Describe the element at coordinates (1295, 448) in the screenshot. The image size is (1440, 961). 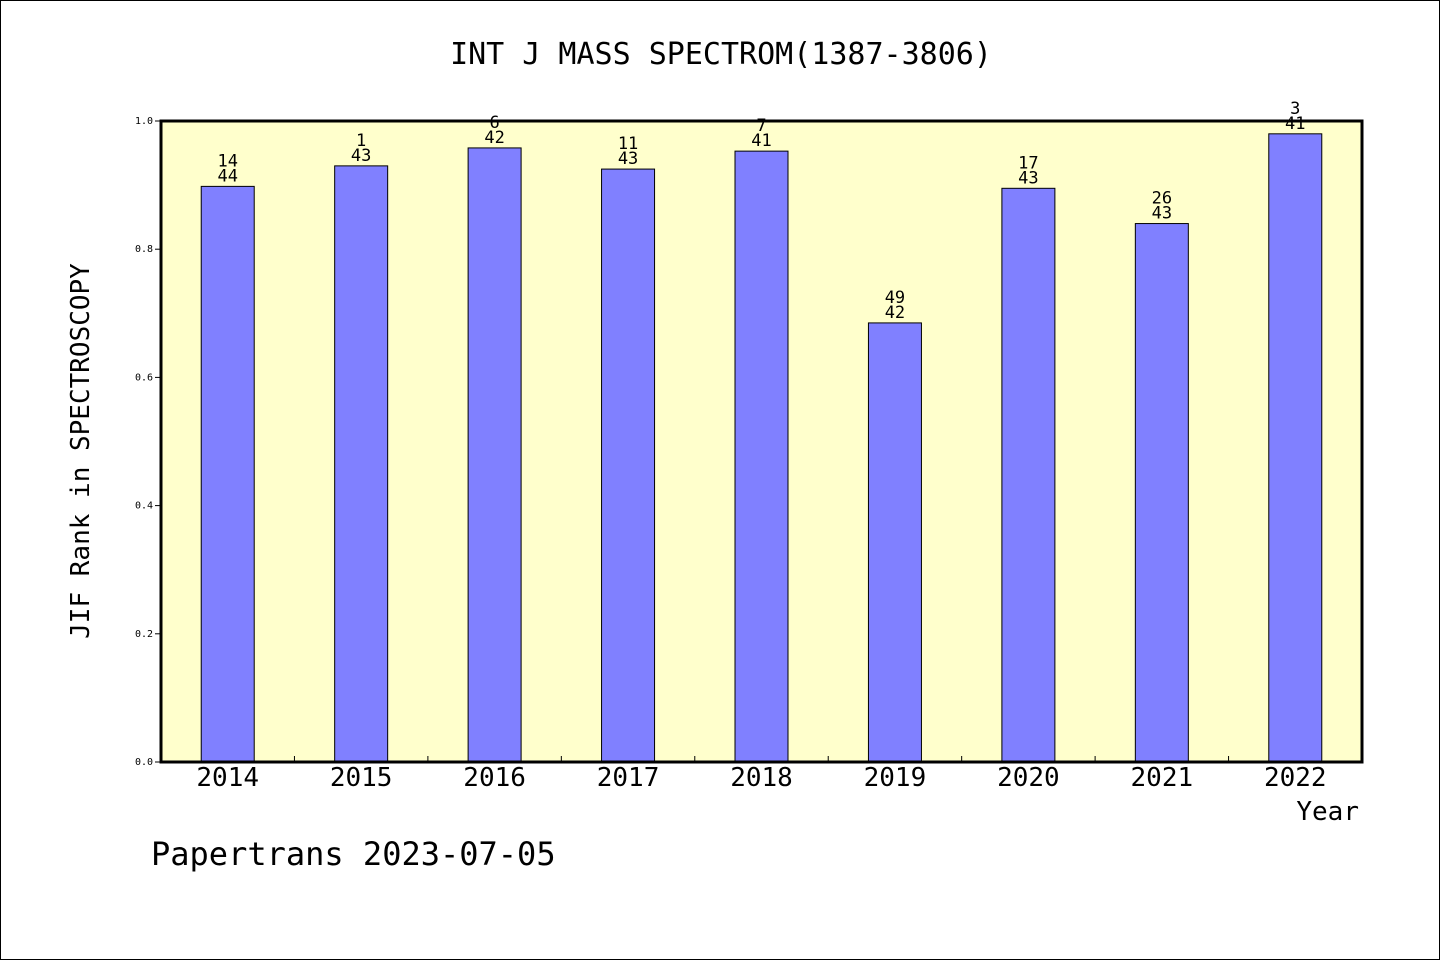
I see `bar-2022` at that location.